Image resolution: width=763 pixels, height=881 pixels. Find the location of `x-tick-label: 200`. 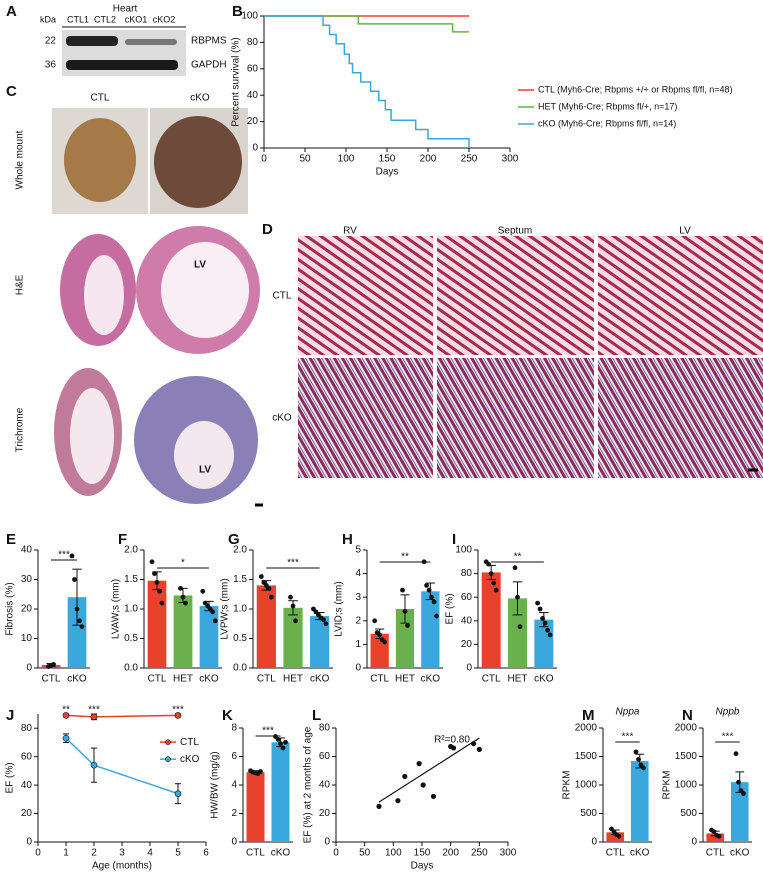

x-tick-label: 200 is located at coordinates (428, 159).